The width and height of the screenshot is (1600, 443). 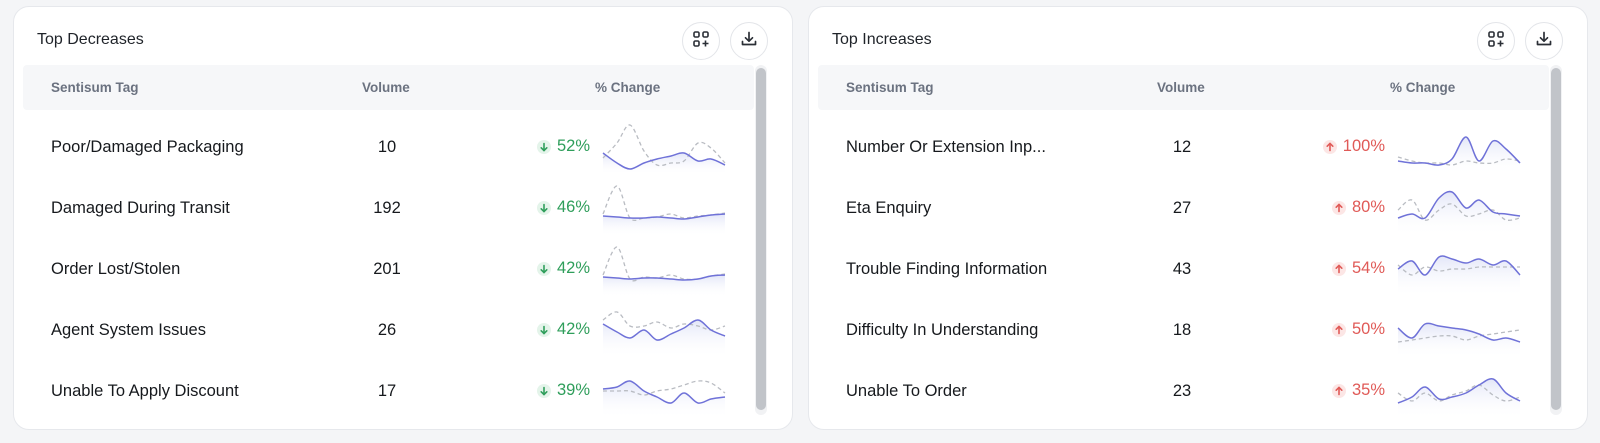 What do you see at coordinates (1183, 87) in the screenshot?
I see `table-header: Sentisum Tag Volume % Change` at bounding box center [1183, 87].